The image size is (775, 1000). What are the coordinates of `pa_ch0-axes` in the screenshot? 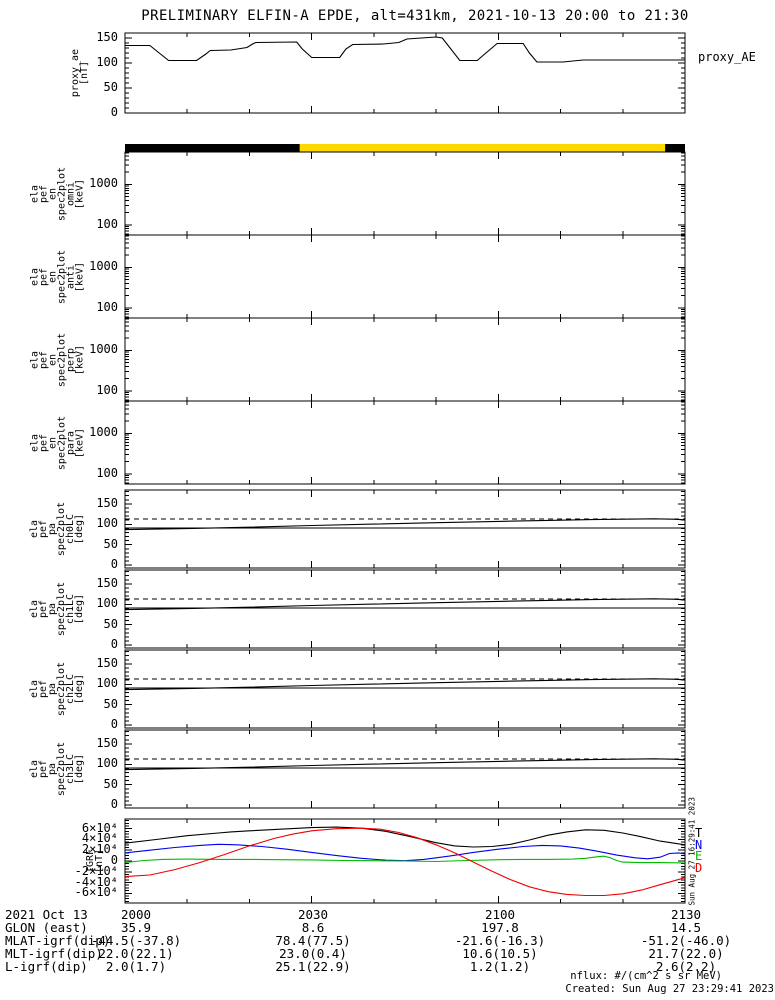 It's located at (405, 529).